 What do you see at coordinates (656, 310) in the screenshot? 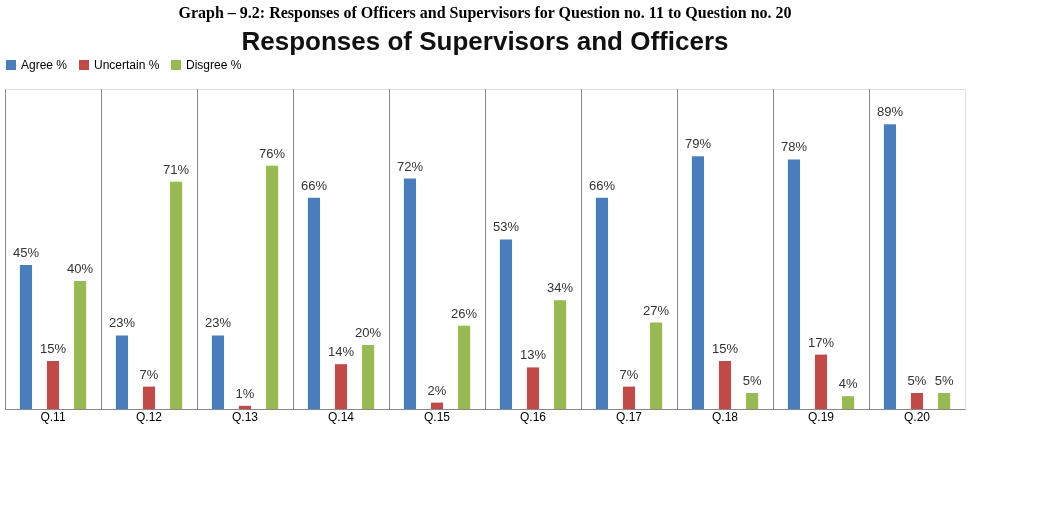
I see `data-label: 27%` at bounding box center [656, 310].